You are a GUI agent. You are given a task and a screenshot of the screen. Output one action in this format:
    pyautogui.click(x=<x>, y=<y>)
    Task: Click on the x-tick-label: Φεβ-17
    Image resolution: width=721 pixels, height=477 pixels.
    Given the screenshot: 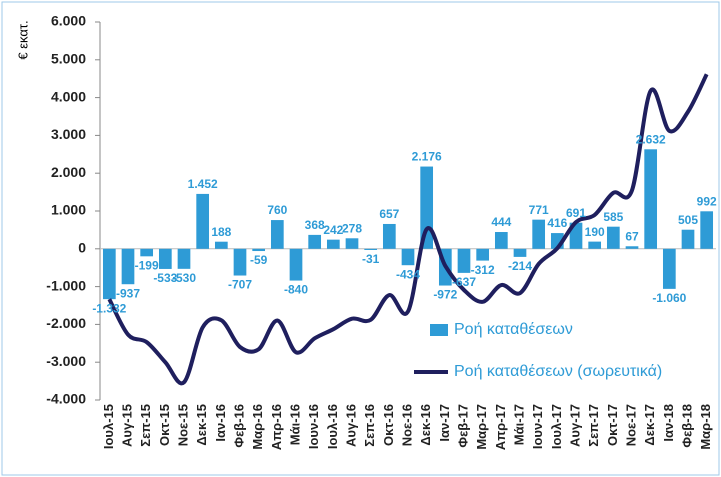 What is the action you would take?
    pyautogui.click(x=462, y=426)
    